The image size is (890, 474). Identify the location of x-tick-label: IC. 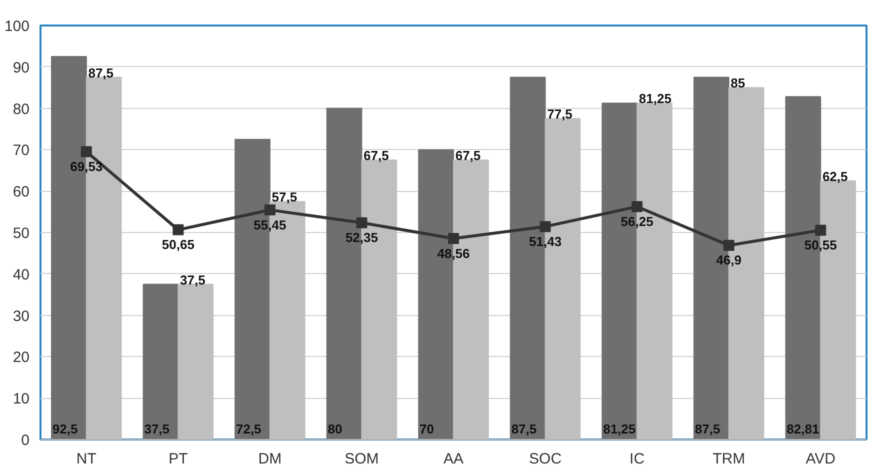
(637, 459).